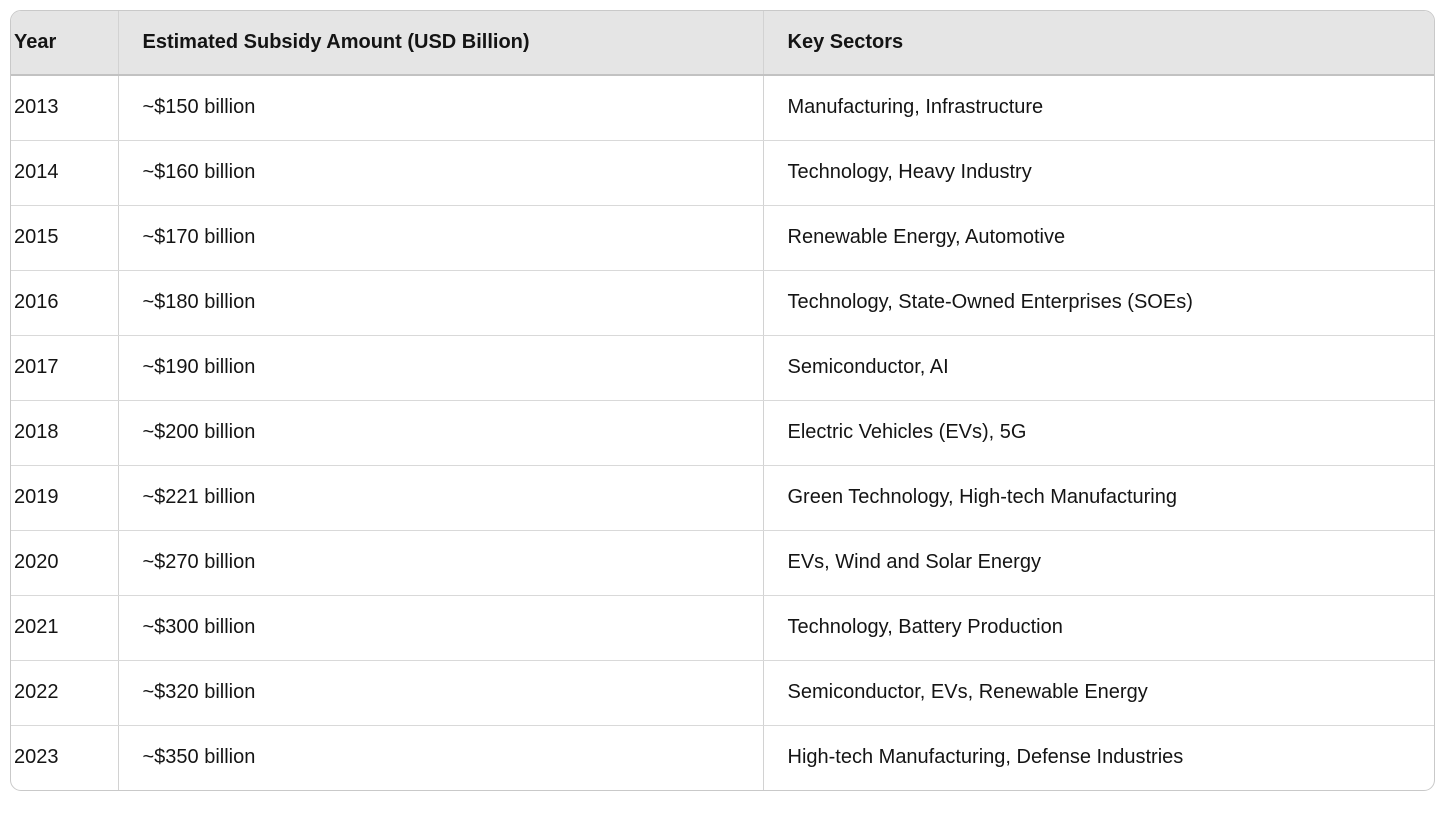 The width and height of the screenshot is (1444, 814). Describe the element at coordinates (36, 757) in the screenshot. I see `year-cell: 2023` at that location.